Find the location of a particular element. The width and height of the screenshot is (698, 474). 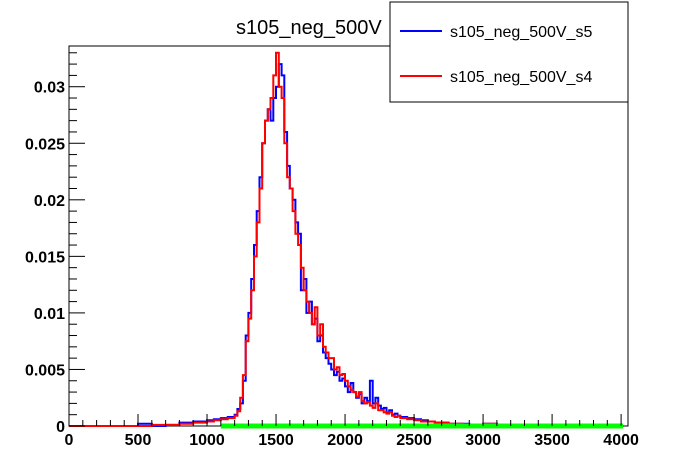

legend-label-1: s105_neg_500V_s4 is located at coordinates (521, 77).